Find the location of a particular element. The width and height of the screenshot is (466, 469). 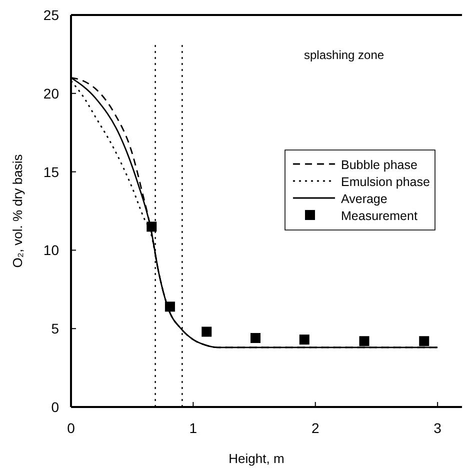

x-tick-label: 2 is located at coordinates (315, 428).